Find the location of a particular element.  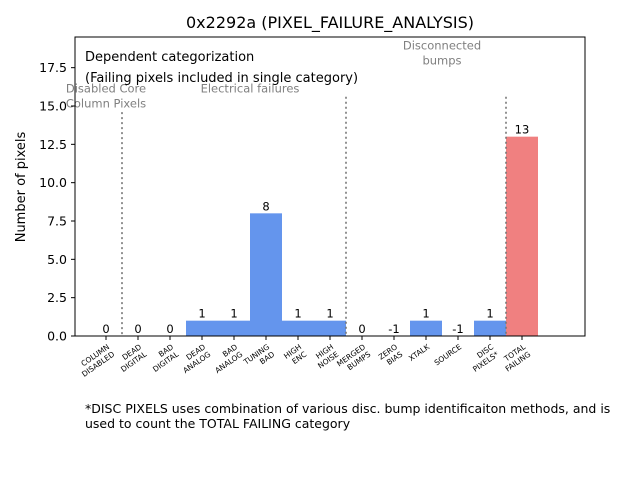

value-label-6: 1 is located at coordinates (297, 314).